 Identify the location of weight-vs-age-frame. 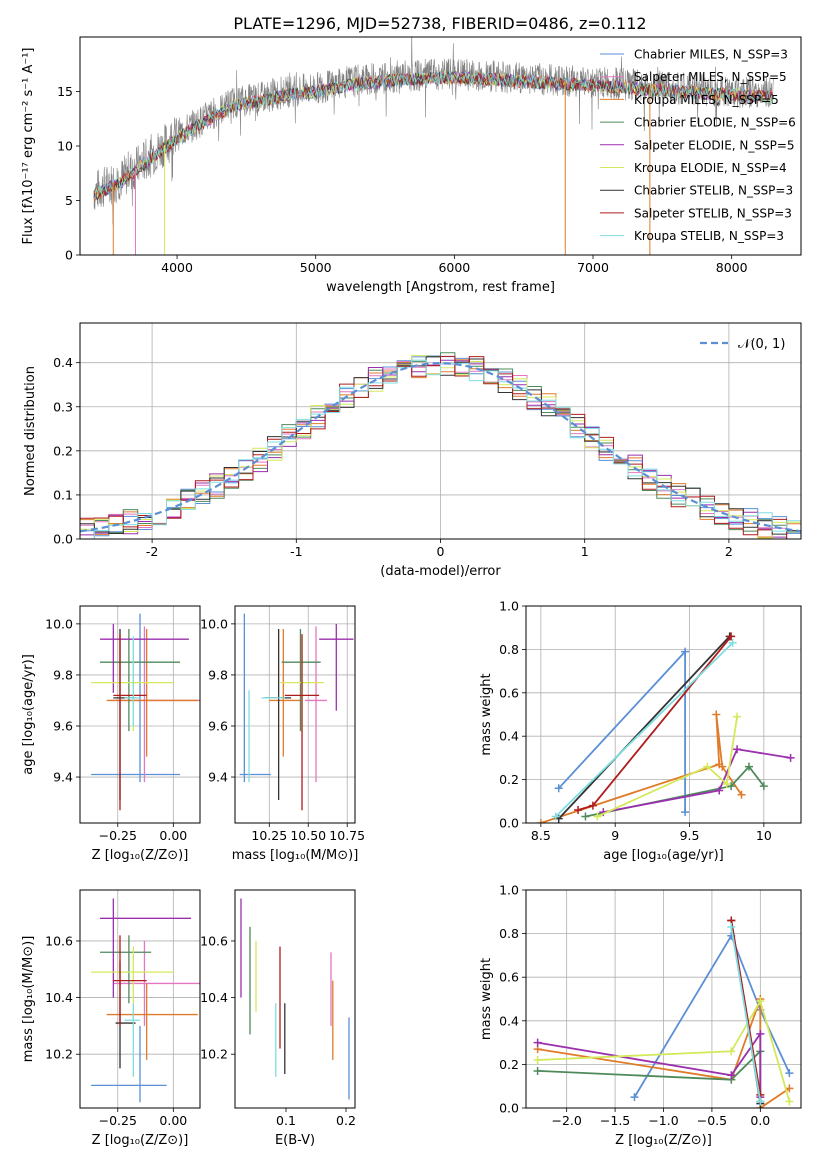
(663, 714).